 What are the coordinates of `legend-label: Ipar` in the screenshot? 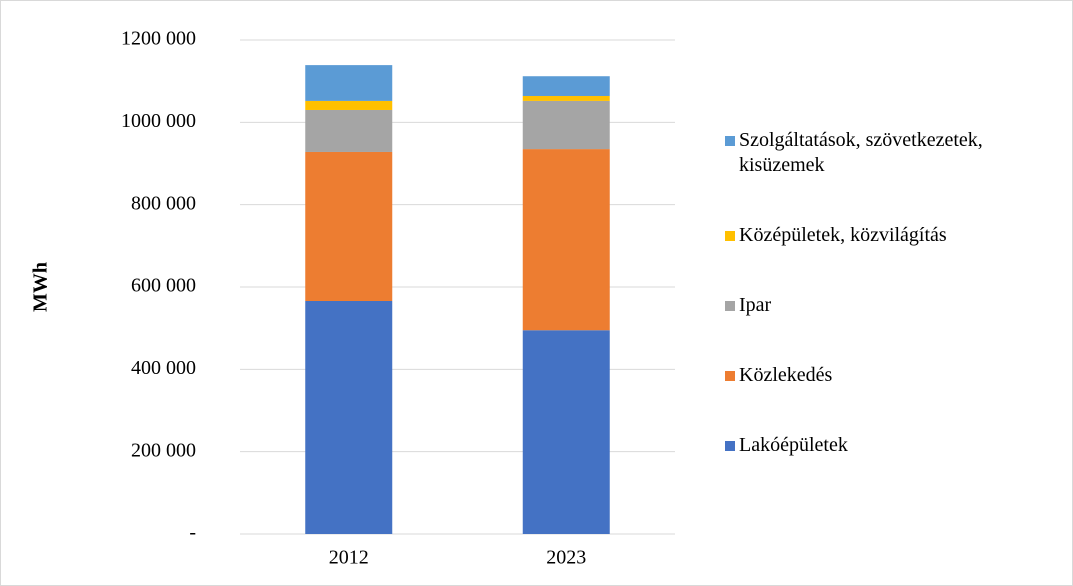 It's located at (755, 305).